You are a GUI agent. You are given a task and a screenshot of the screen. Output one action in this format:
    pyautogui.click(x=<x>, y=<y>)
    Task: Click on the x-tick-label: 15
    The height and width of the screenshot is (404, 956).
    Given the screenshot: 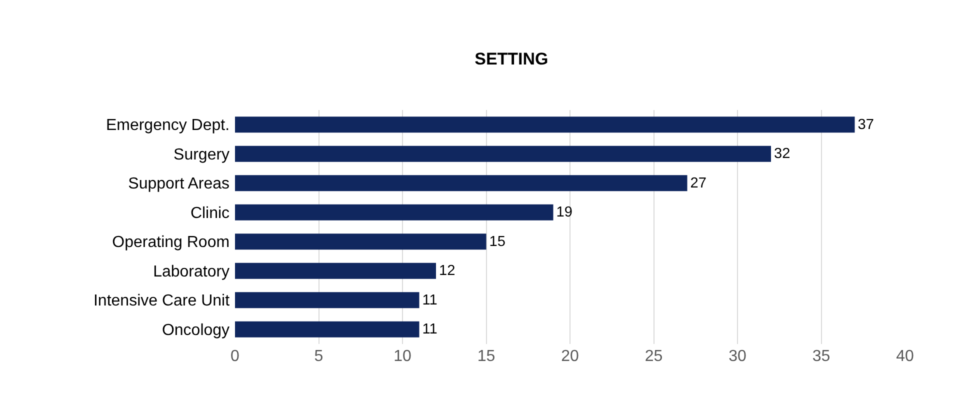 What is the action you would take?
    pyautogui.click(x=486, y=356)
    